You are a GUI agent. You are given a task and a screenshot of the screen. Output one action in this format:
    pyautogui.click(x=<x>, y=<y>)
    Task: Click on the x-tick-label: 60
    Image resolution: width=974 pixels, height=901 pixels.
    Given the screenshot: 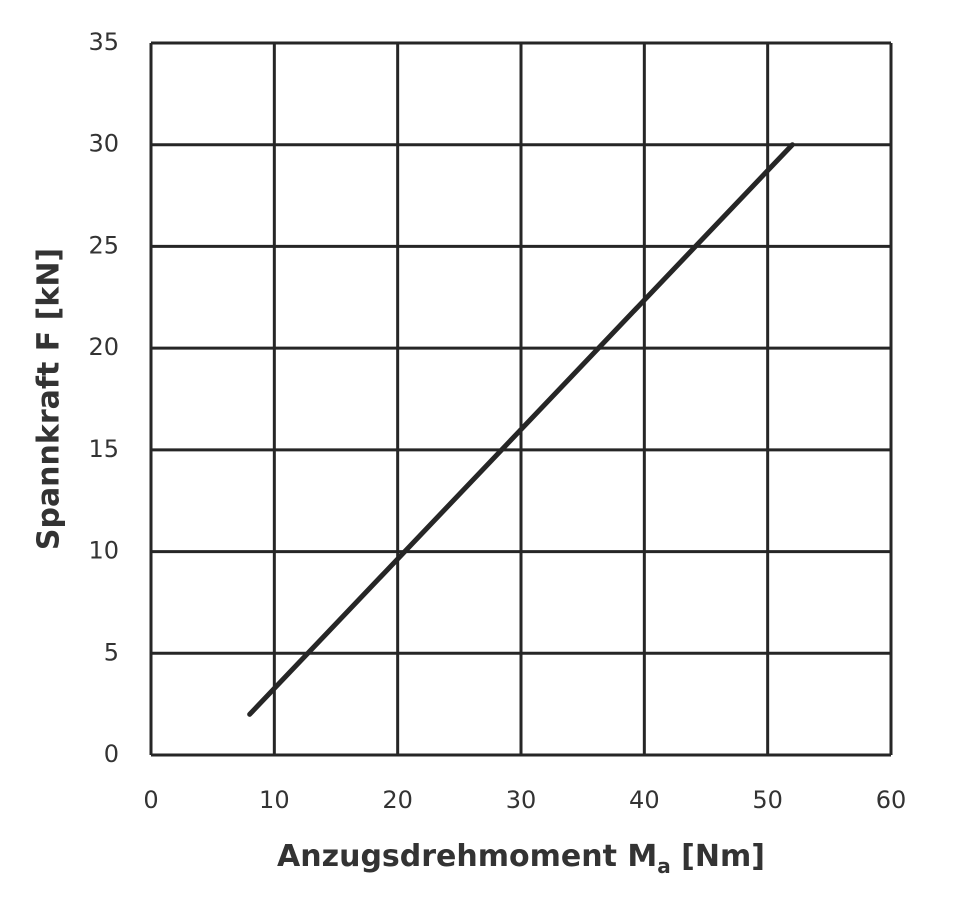 What is the action you would take?
    pyautogui.click(x=891, y=800)
    